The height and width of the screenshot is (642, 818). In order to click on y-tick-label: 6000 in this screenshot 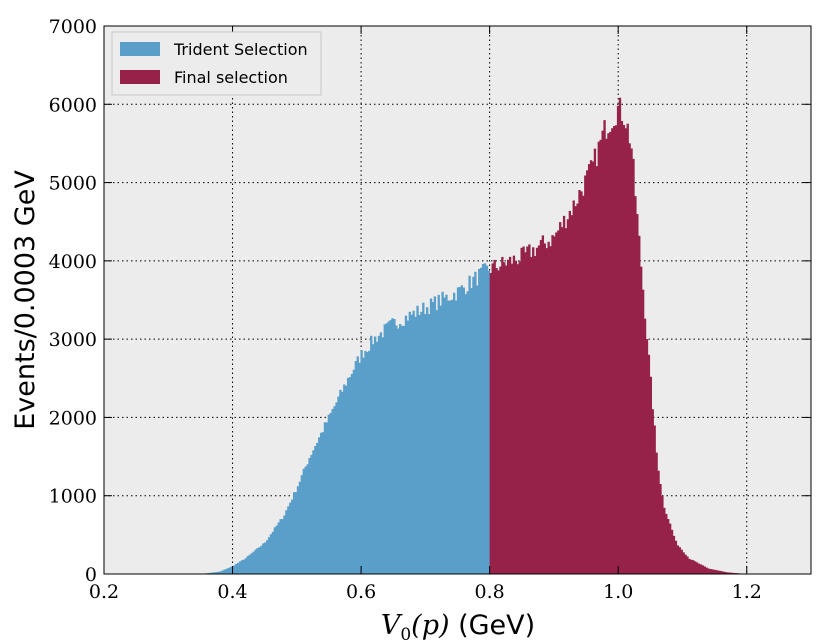, I will do `click(73, 105)`.